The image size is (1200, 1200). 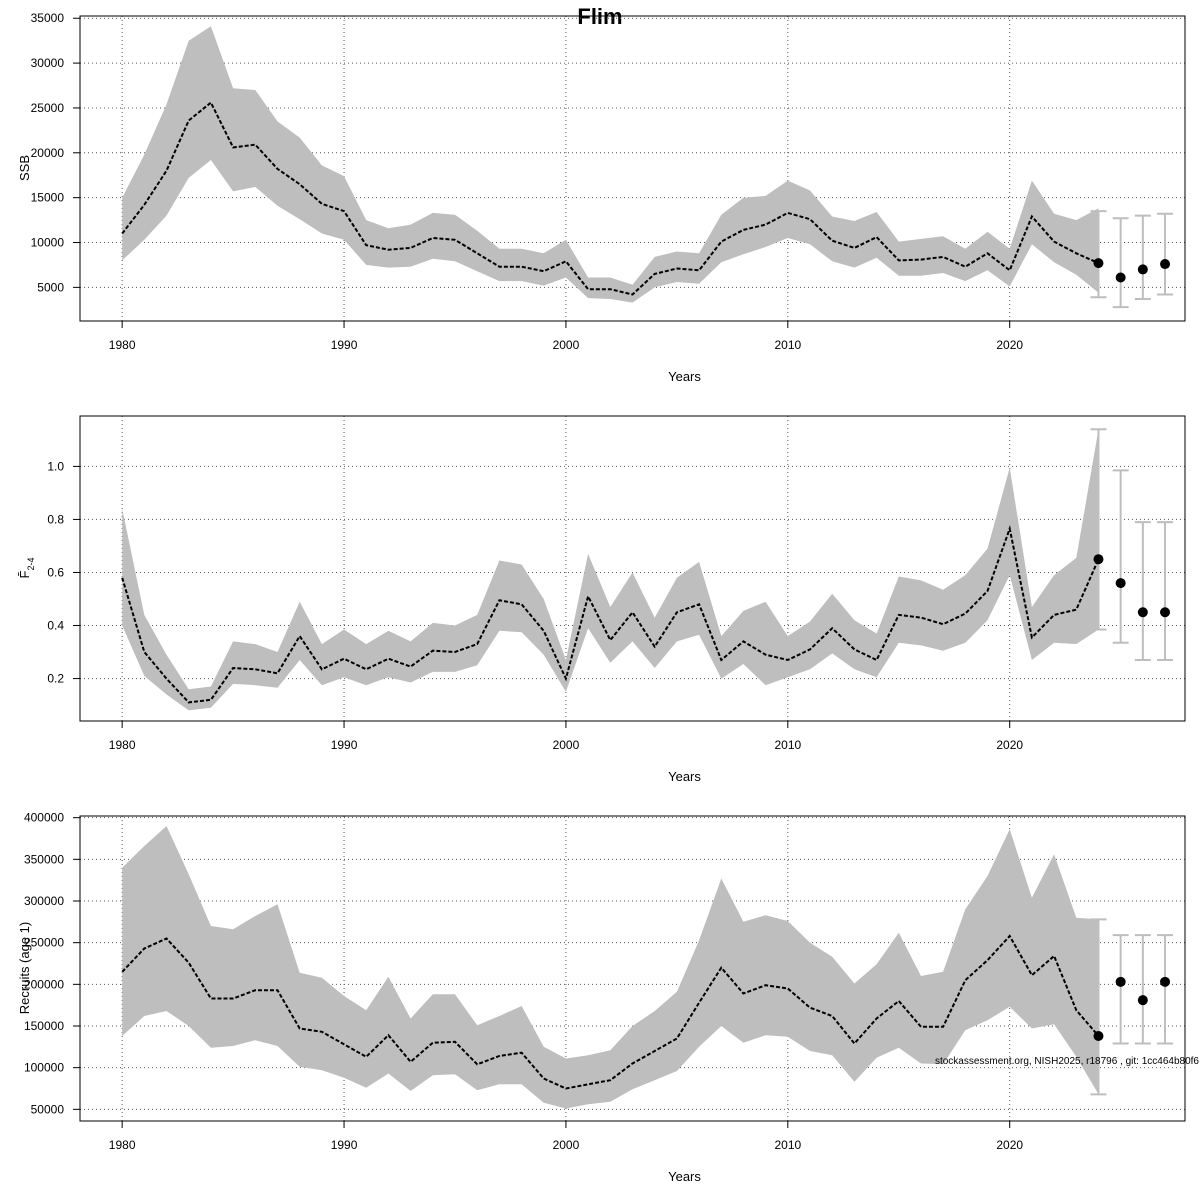 What do you see at coordinates (48, 153) in the screenshot?
I see `ssb-y-tick-label: 20000` at bounding box center [48, 153].